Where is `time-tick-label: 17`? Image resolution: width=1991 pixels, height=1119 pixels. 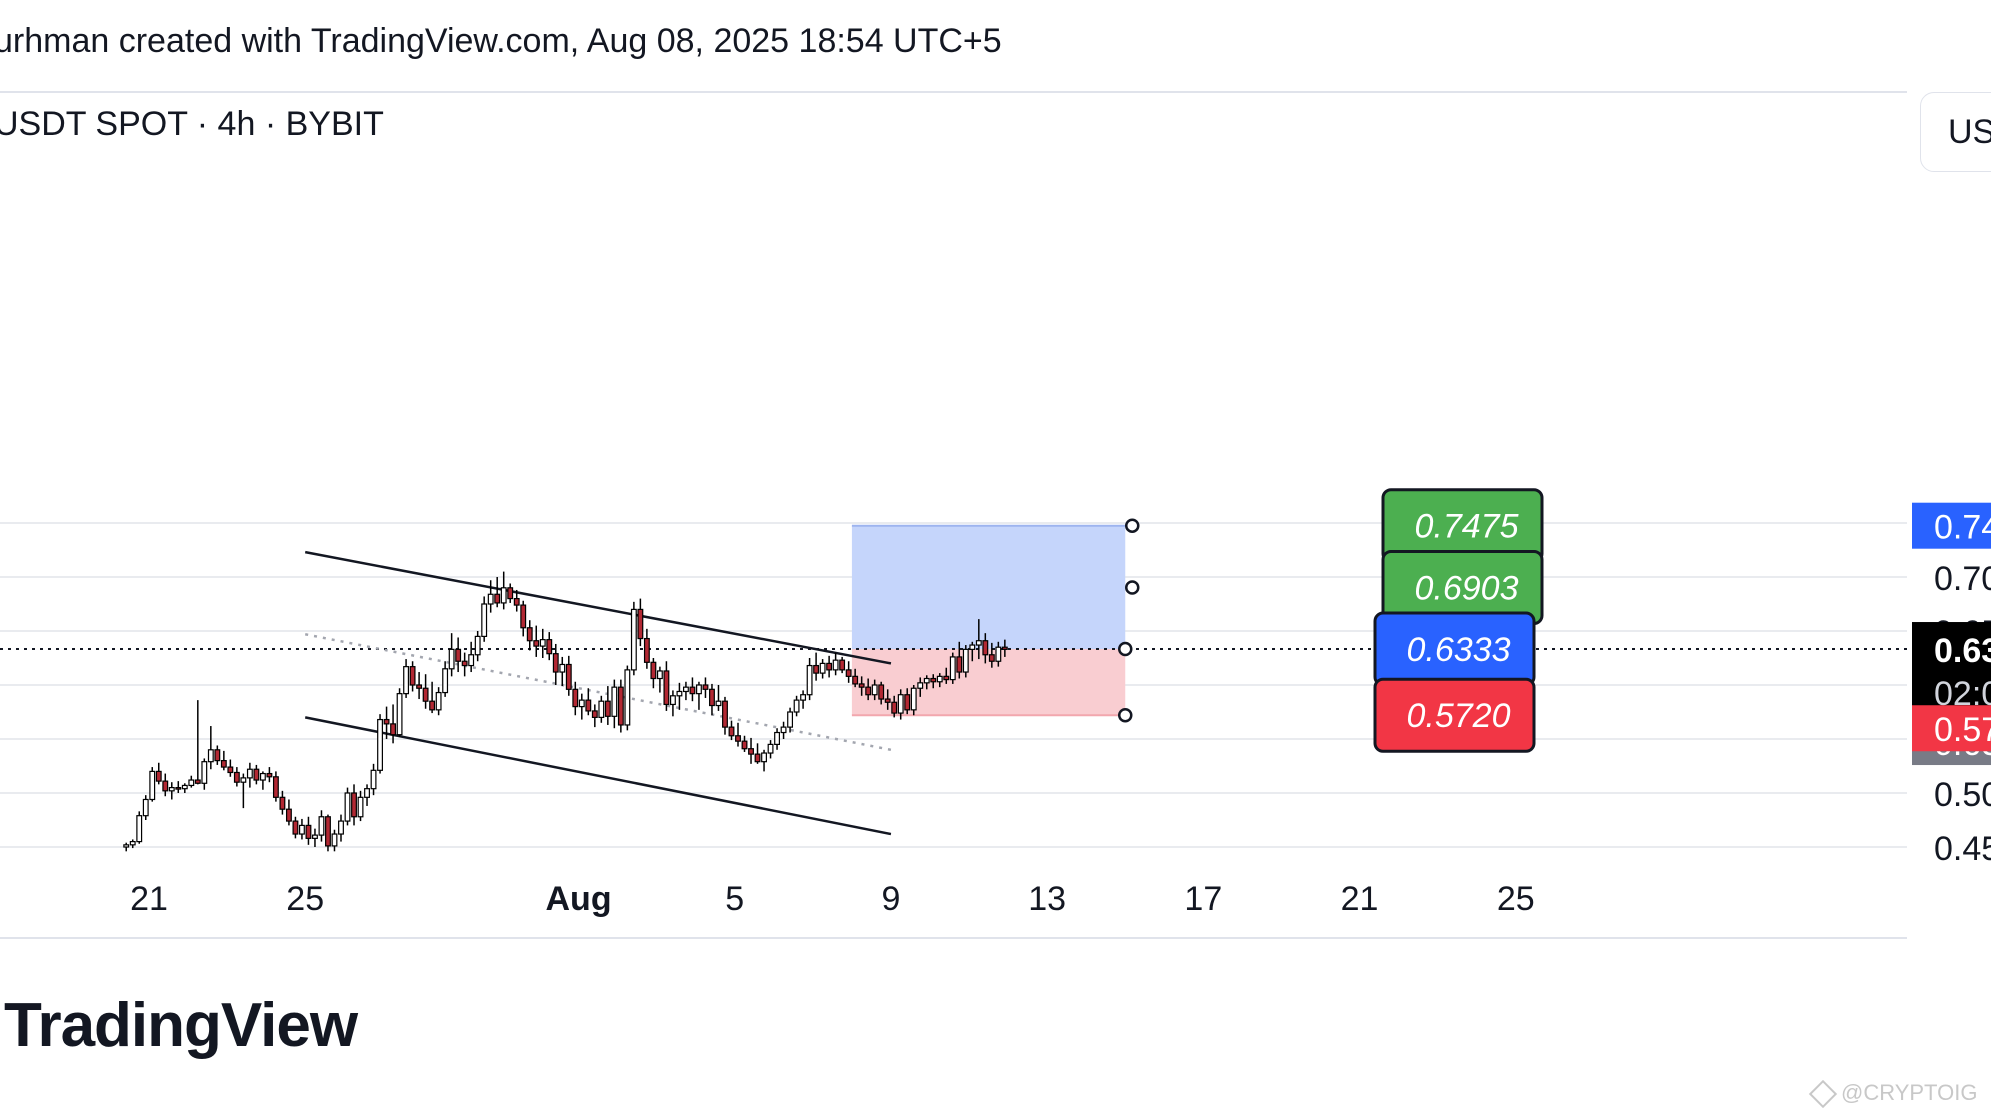
time-tick-label: 17 is located at coordinates (1203, 899).